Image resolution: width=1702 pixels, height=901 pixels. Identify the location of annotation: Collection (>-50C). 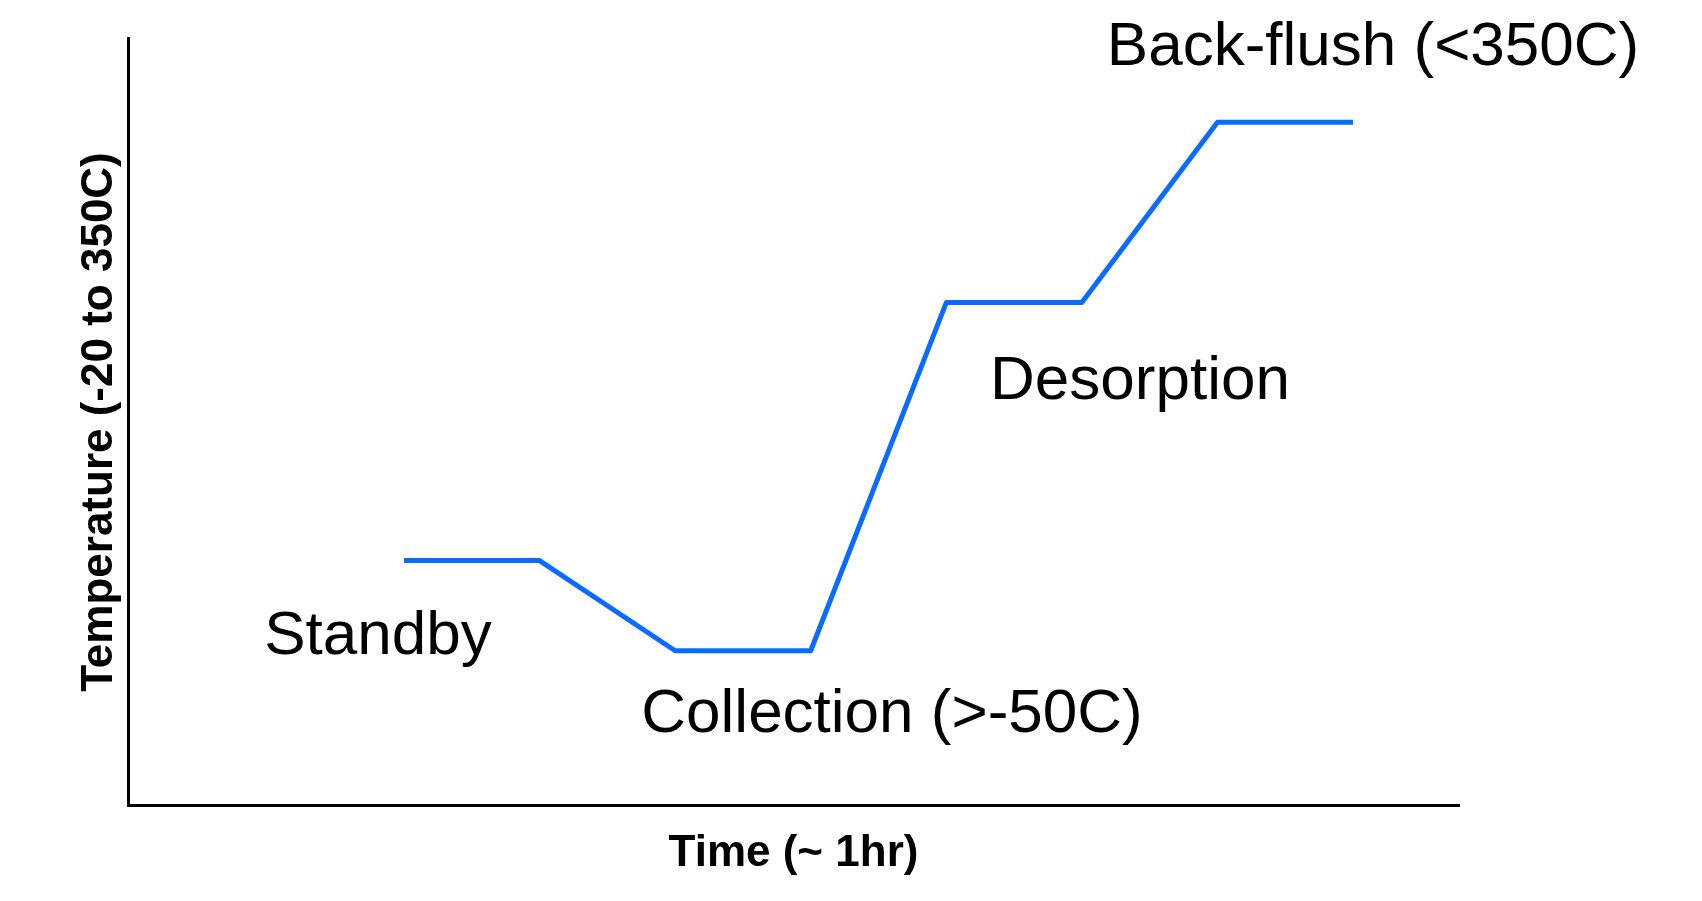
(892, 710).